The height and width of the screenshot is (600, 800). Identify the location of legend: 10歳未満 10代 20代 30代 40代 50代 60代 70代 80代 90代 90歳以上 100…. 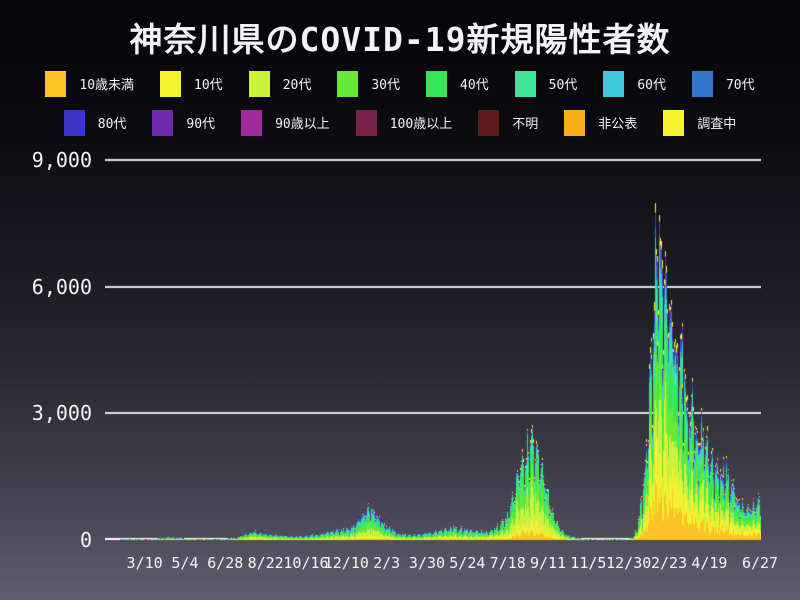
(400, 103).